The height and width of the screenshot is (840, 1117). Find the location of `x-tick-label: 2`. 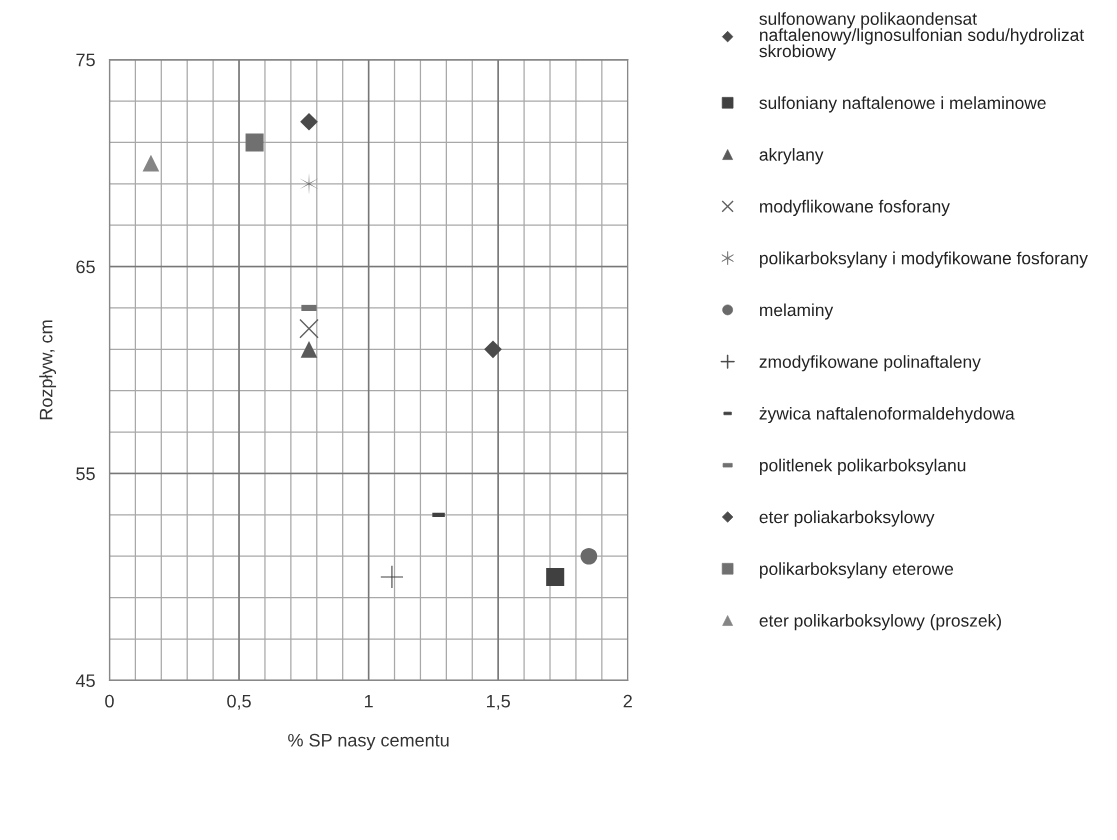

x-tick-label: 2 is located at coordinates (627, 701).